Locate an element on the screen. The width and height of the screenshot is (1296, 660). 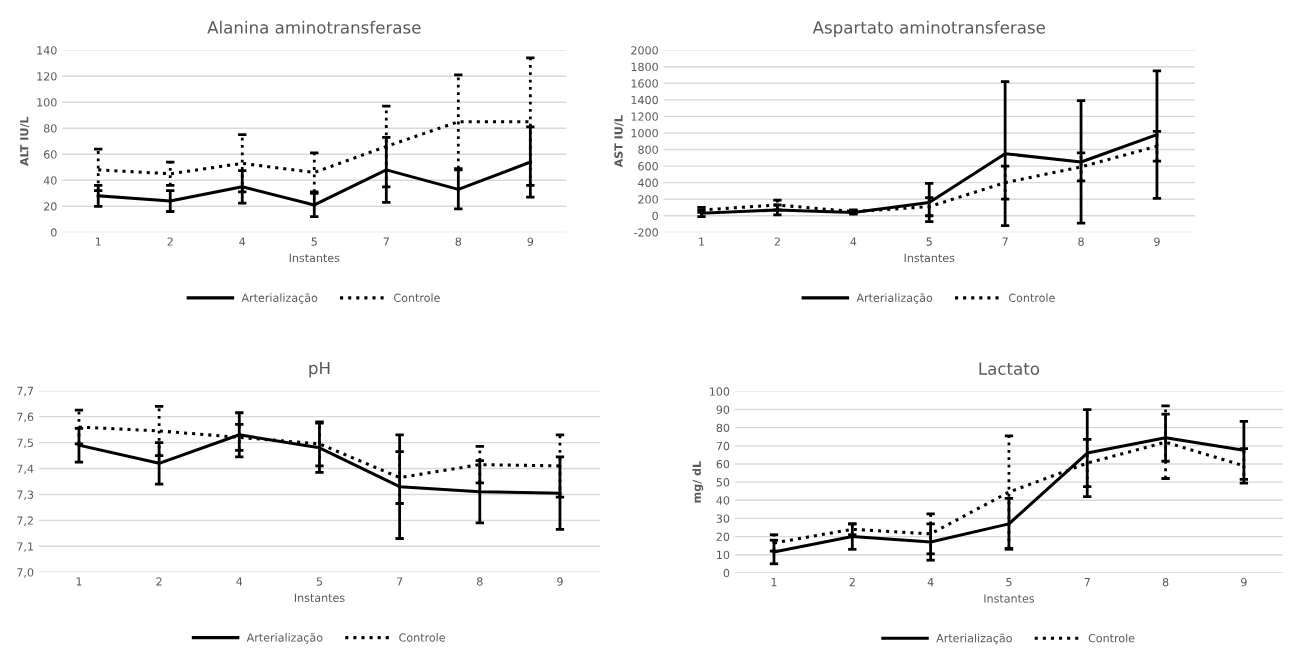
y-tick-label: 10 is located at coordinates (723, 555).